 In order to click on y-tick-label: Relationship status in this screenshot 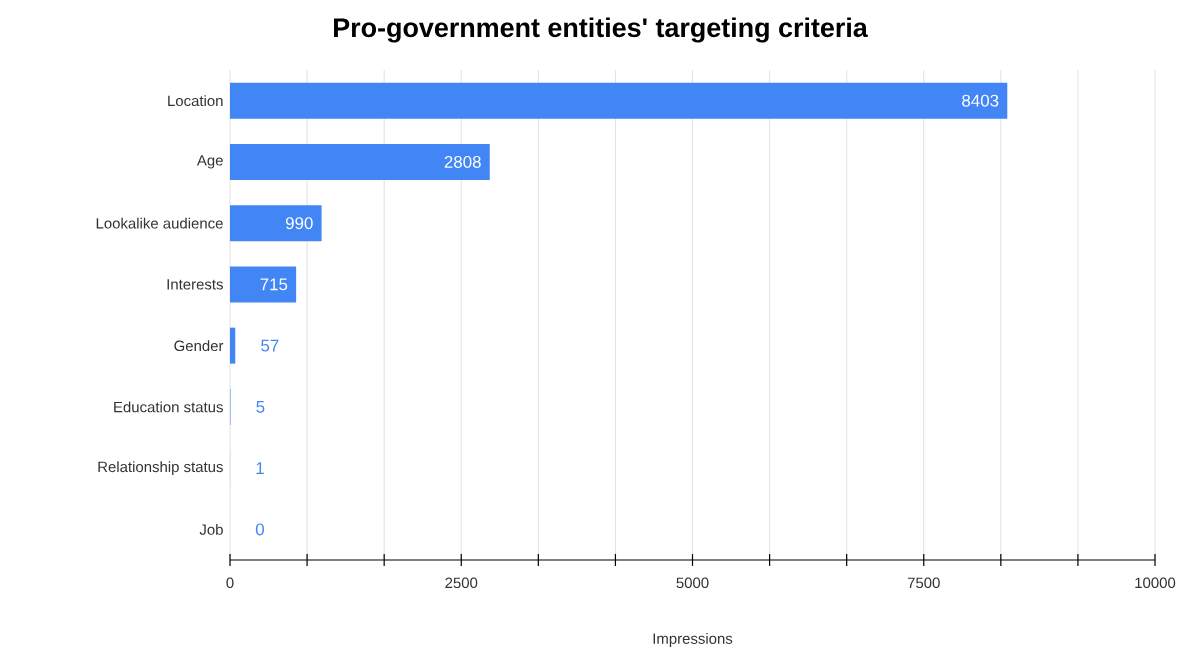, I will do `click(160, 468)`.